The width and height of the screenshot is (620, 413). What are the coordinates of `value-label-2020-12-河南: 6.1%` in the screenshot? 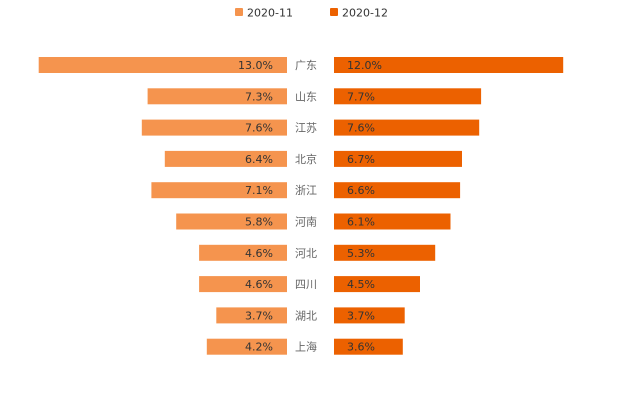 It's located at (361, 222).